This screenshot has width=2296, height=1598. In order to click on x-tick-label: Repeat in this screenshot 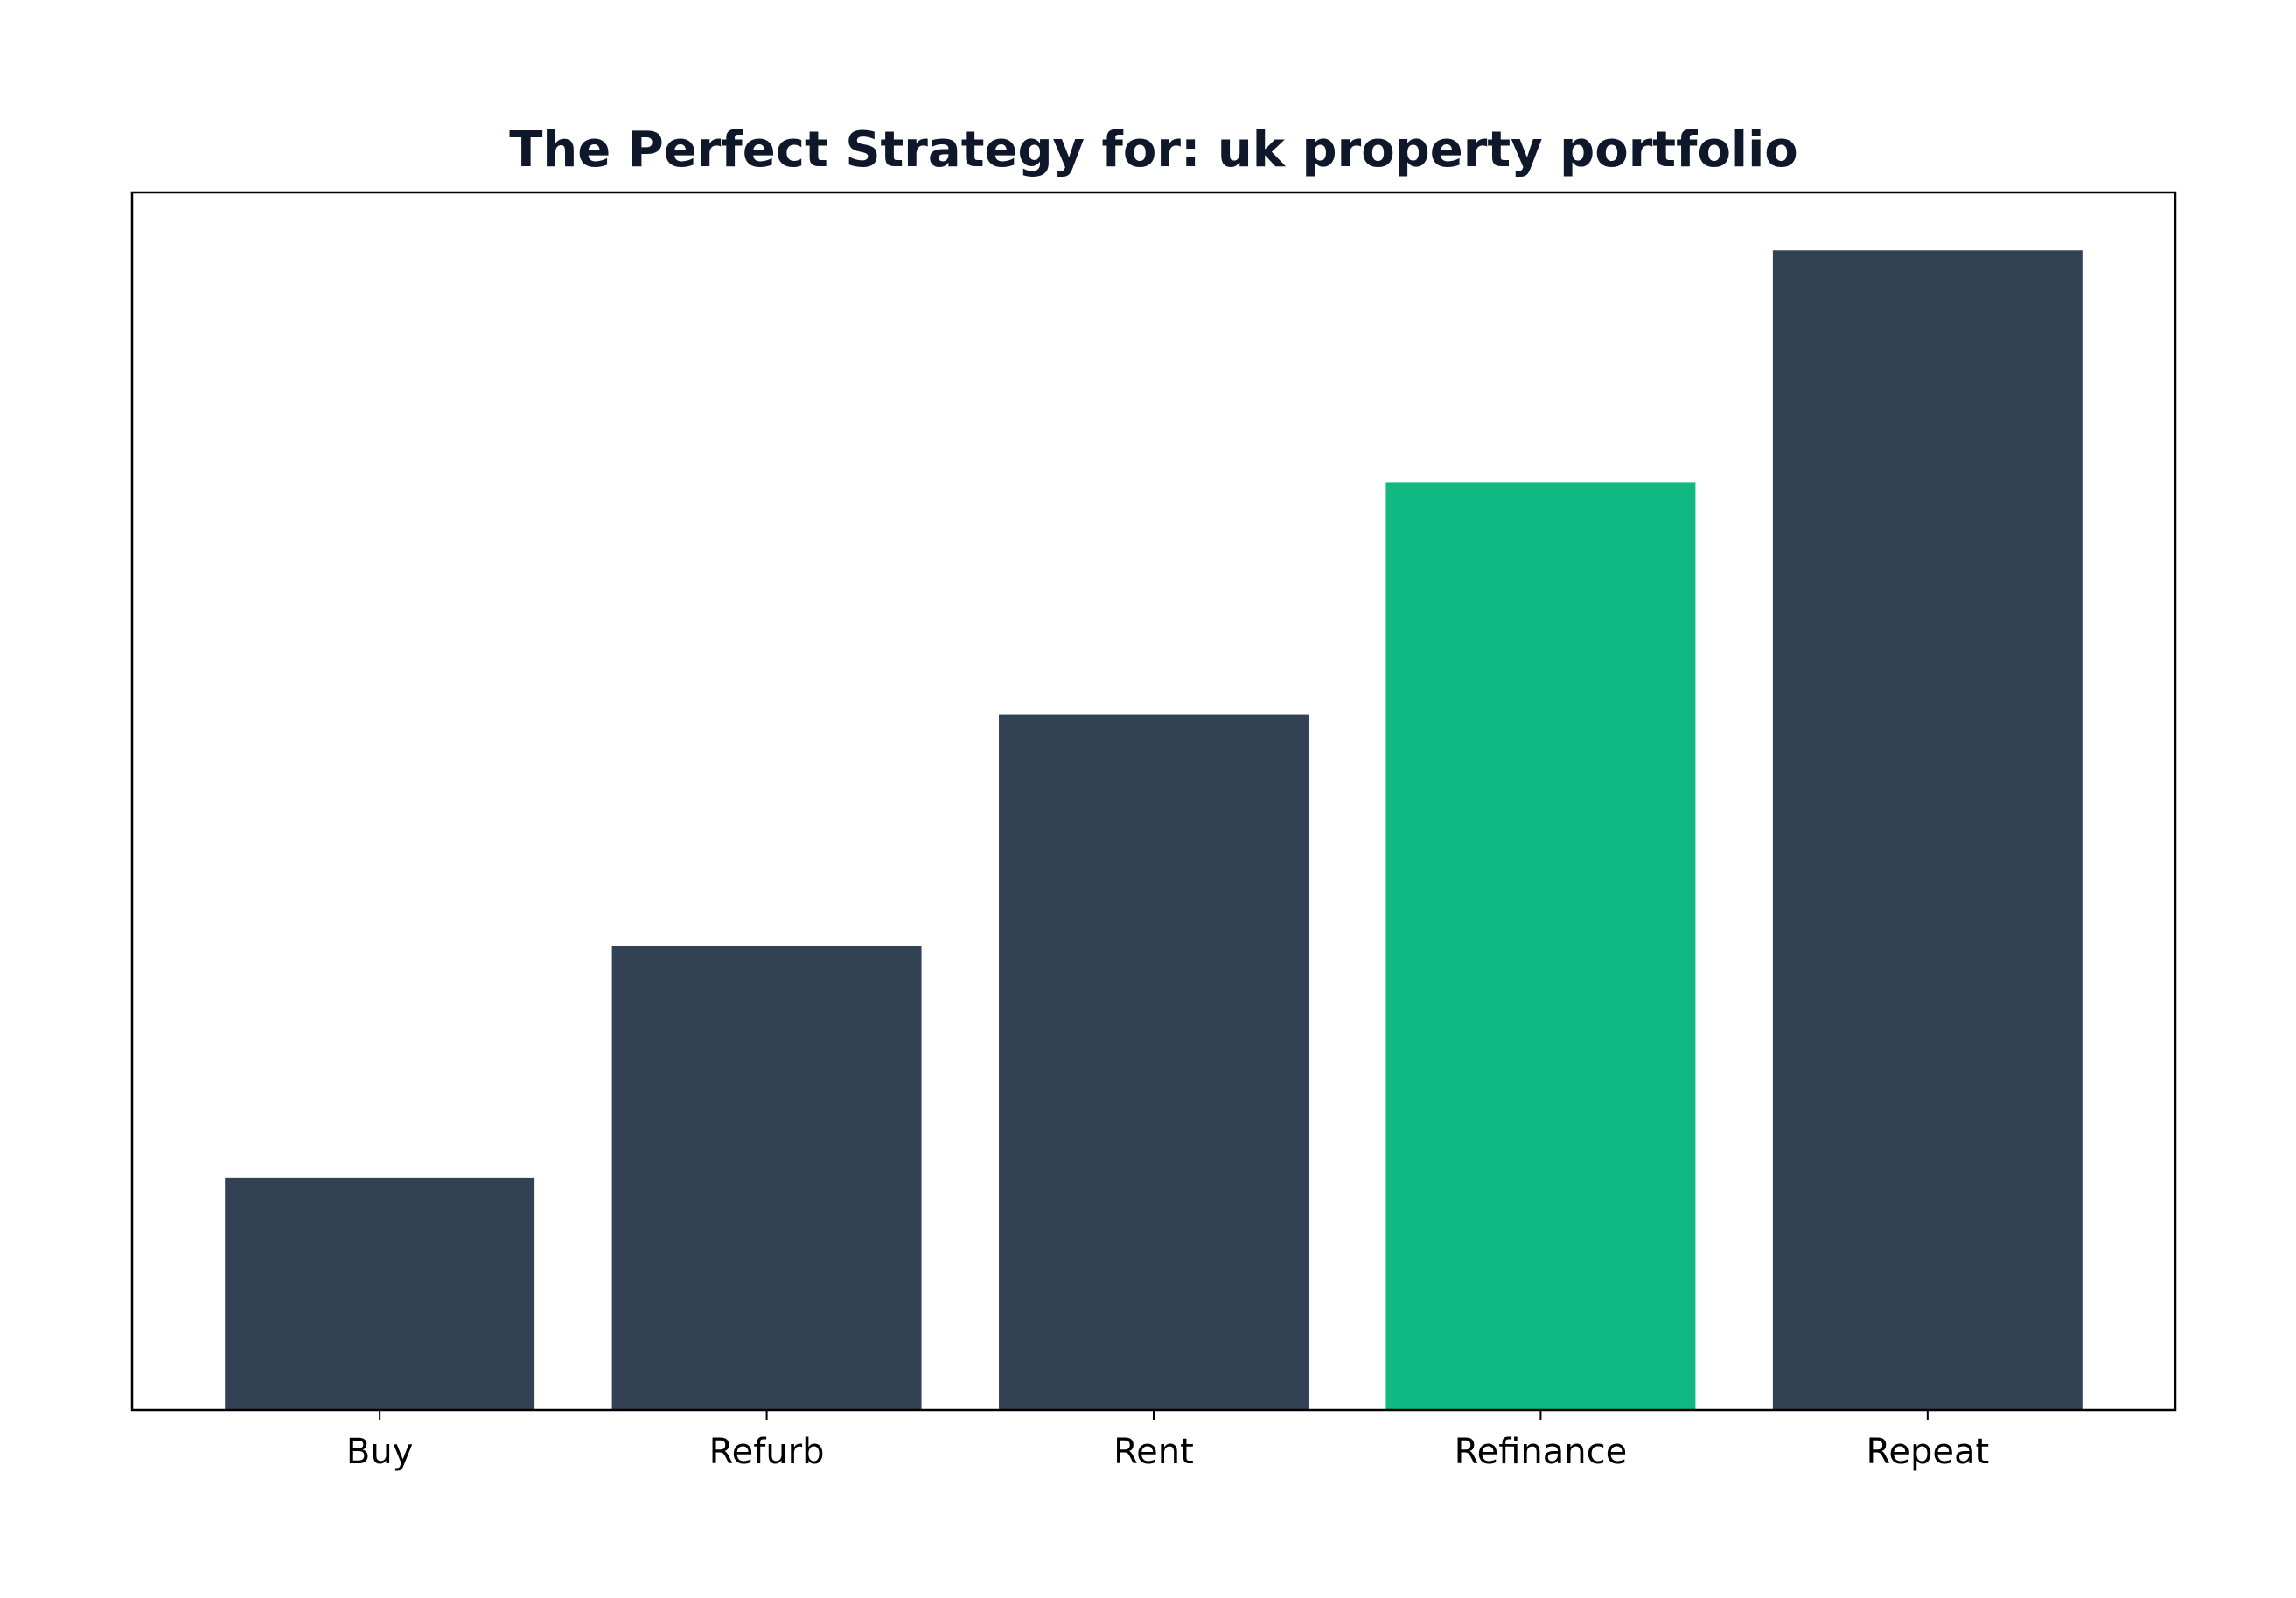, I will do `click(1927, 1452)`.